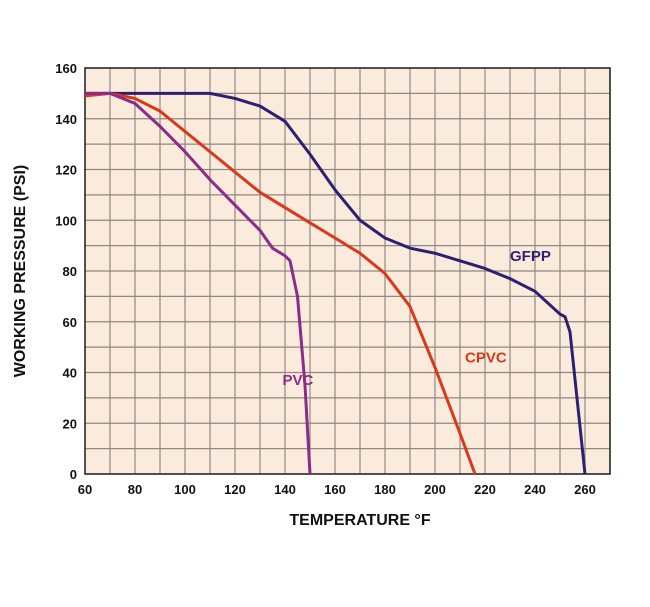 This screenshot has width=650, height=607. What do you see at coordinates (70, 271) in the screenshot?
I see `y-tick-label: 80` at bounding box center [70, 271].